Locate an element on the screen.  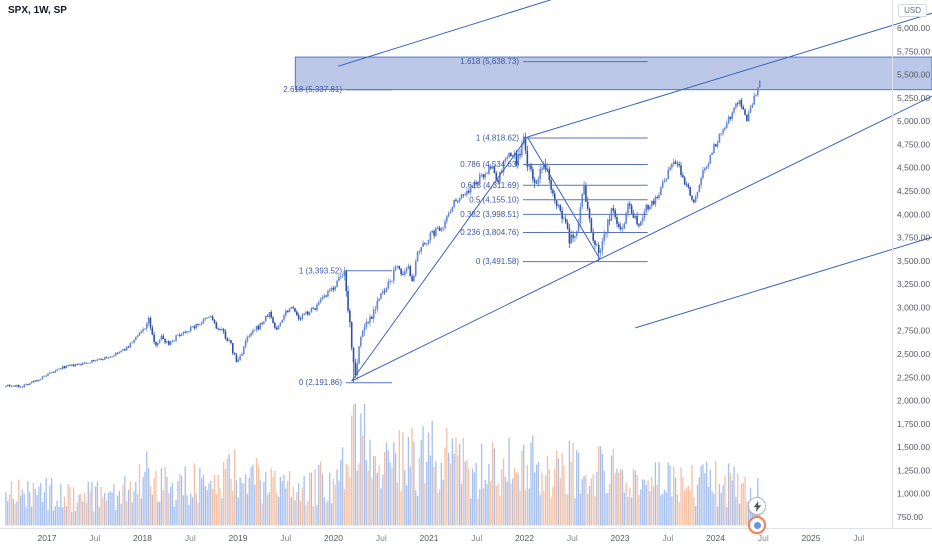
broker-account-button is located at coordinates (757, 525).